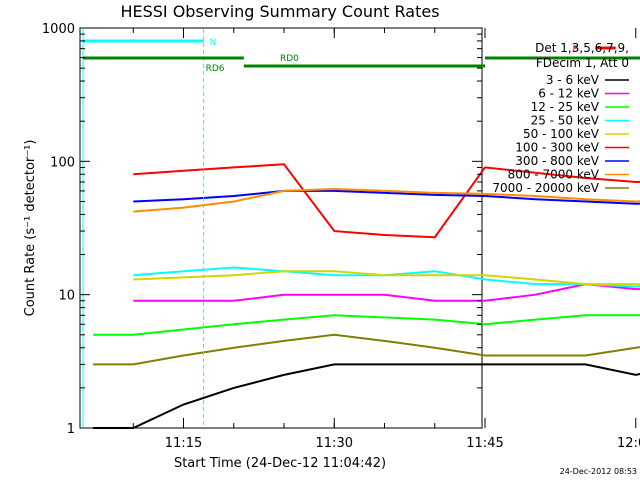 Image resolution: width=640 pixels, height=480 pixels. What do you see at coordinates (334, 443) in the screenshot?
I see `x-tick-label: 11:30` at bounding box center [334, 443].